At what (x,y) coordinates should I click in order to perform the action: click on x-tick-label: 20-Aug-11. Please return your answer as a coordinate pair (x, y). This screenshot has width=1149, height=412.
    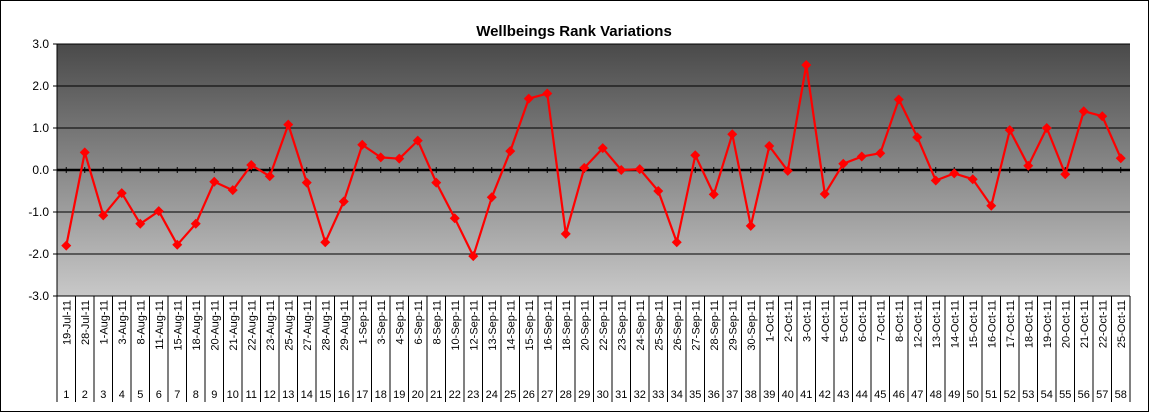
    Looking at the image, I should click on (215, 325).